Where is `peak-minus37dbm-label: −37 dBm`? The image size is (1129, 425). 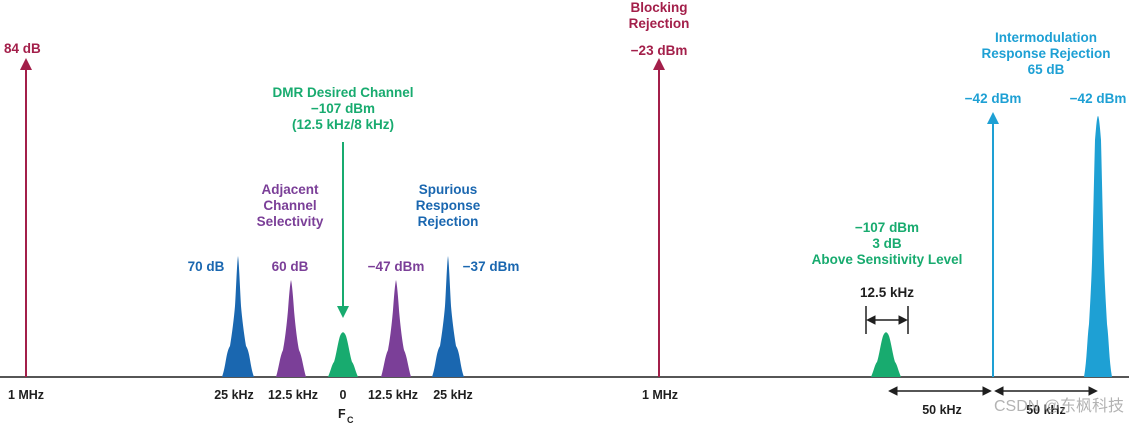
peak-minus37dbm-label: −37 dBm is located at coordinates (491, 266).